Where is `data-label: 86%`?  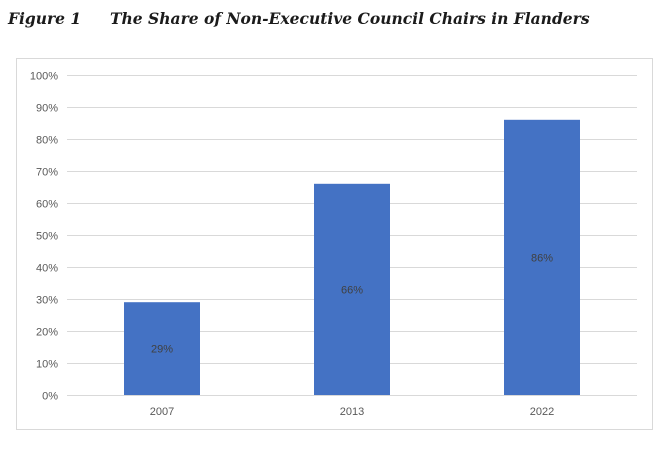
data-label: 86% is located at coordinates (542, 258).